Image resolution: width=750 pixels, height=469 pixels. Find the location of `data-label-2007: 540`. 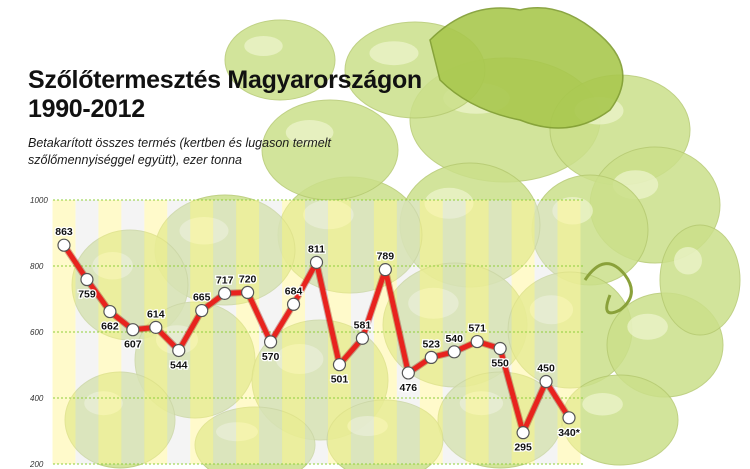

data-label-2007: 540 is located at coordinates (454, 339).